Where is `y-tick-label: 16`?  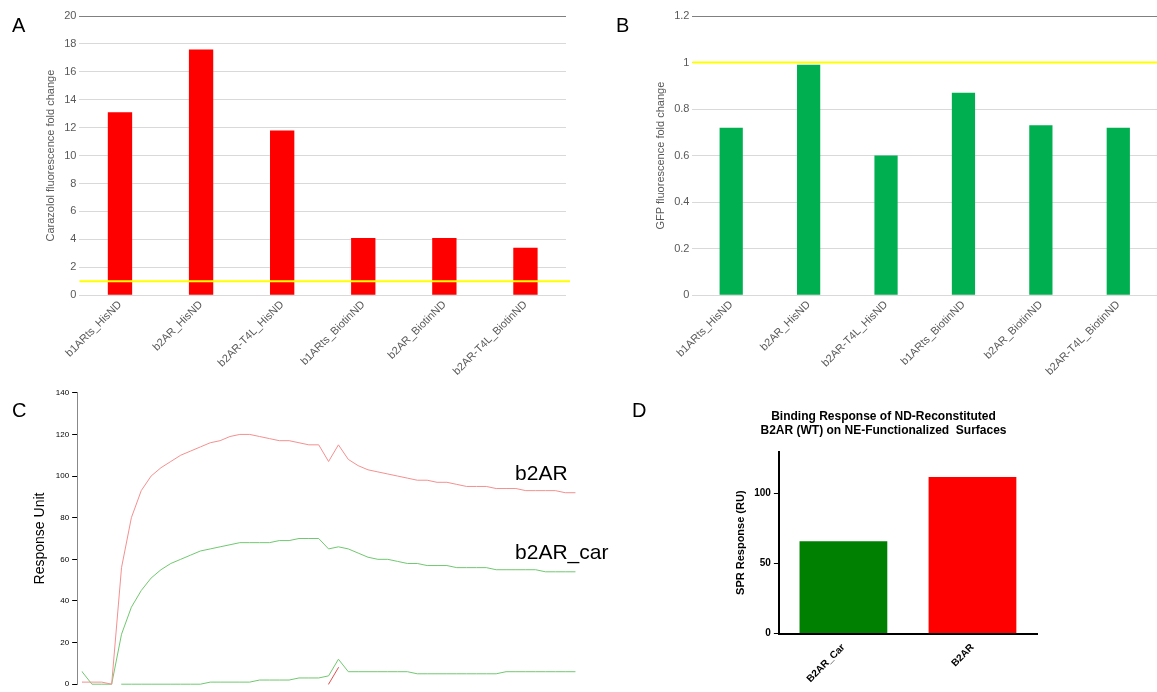 y-tick-label: 16 is located at coordinates (70, 70).